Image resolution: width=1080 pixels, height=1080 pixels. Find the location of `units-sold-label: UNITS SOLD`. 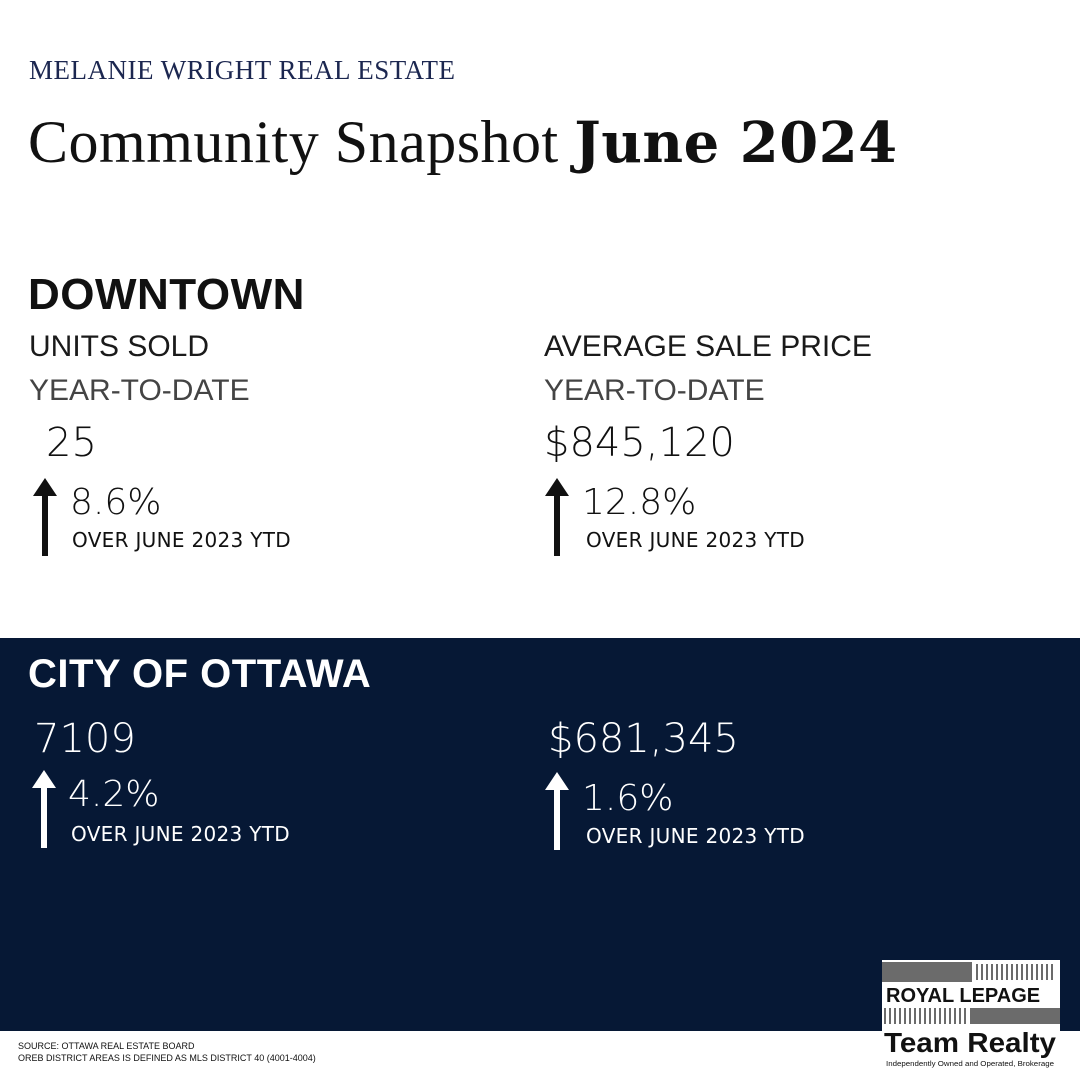

units-sold-label: UNITS SOLD is located at coordinates (119, 346).